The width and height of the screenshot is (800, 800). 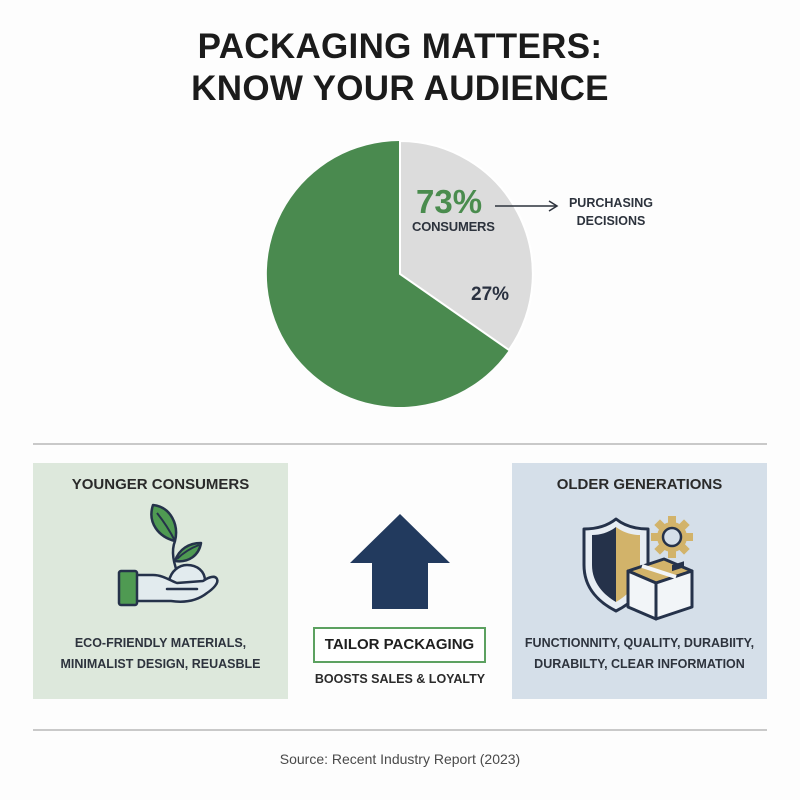 What do you see at coordinates (400, 730) in the screenshot?
I see `divider-bottom` at bounding box center [400, 730].